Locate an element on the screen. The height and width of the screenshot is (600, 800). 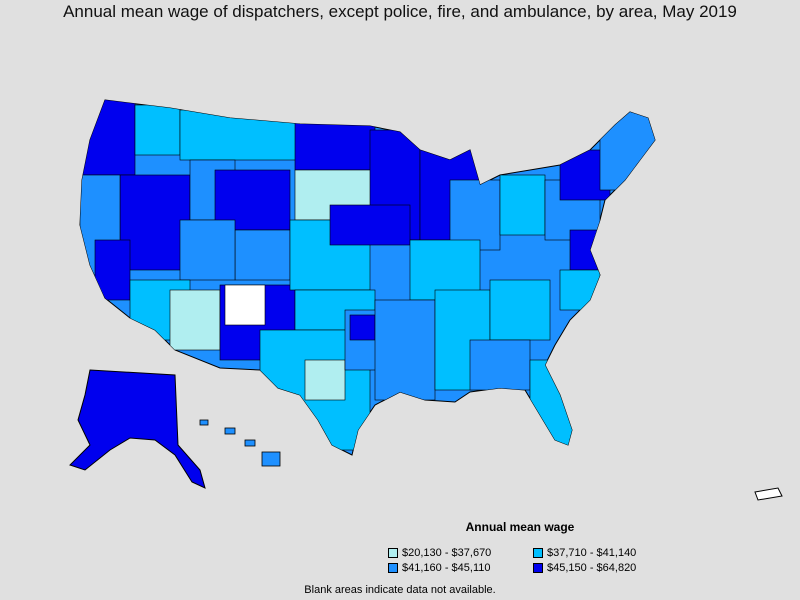
puerto-rico is located at coordinates (768, 494).